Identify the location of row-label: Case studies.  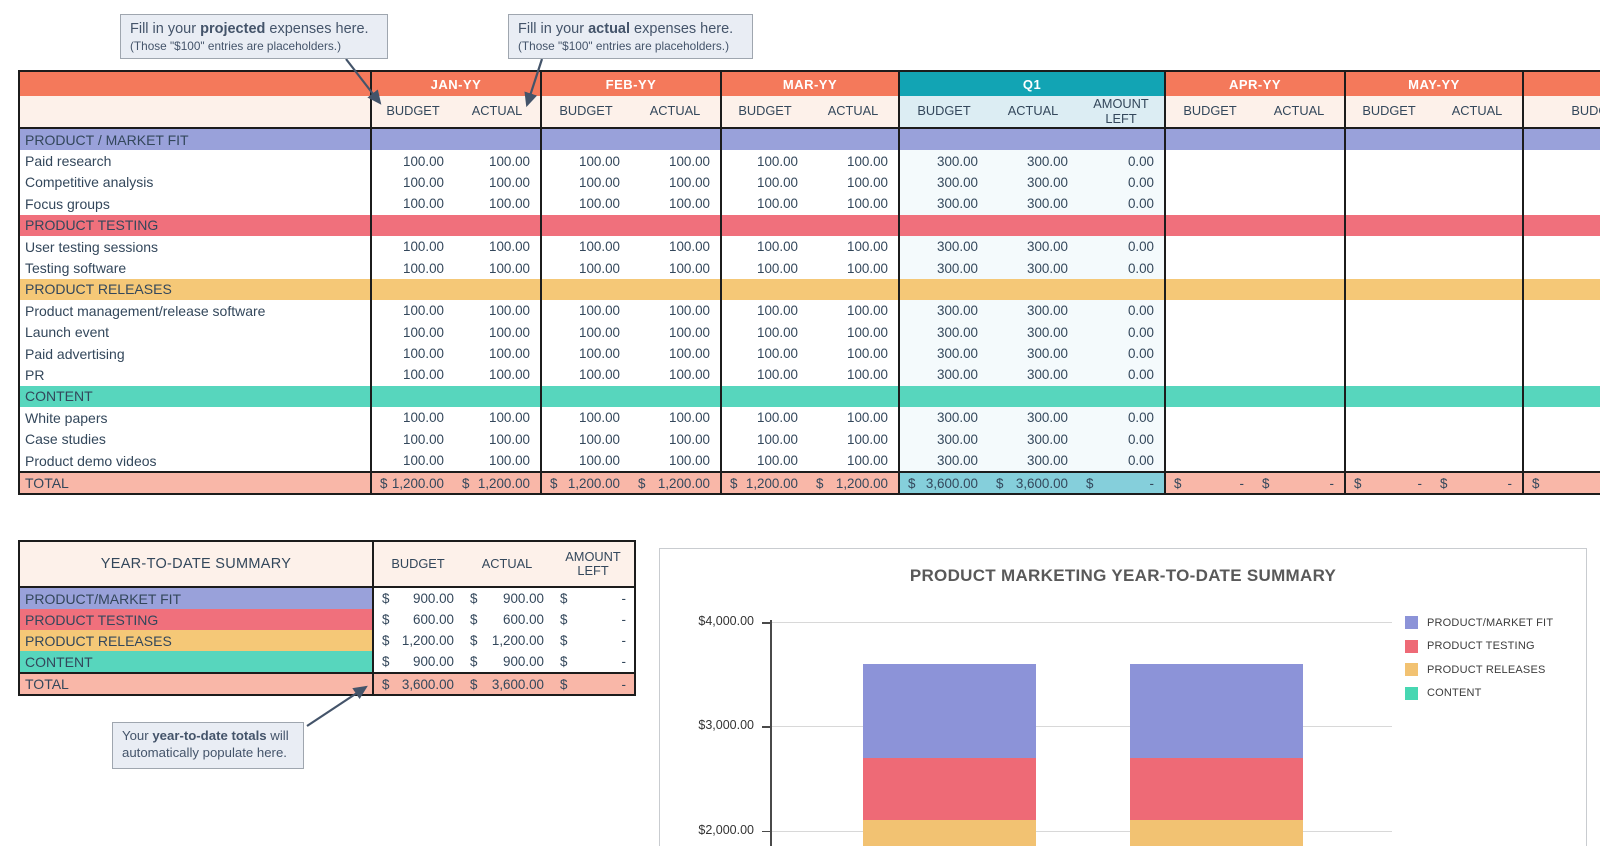
(65, 439).